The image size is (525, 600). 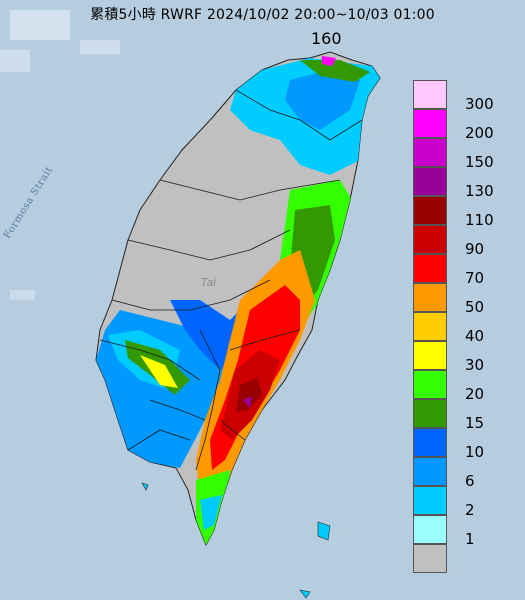 What do you see at coordinates (475, 365) in the screenshot?
I see `legend-label: 30` at bounding box center [475, 365].